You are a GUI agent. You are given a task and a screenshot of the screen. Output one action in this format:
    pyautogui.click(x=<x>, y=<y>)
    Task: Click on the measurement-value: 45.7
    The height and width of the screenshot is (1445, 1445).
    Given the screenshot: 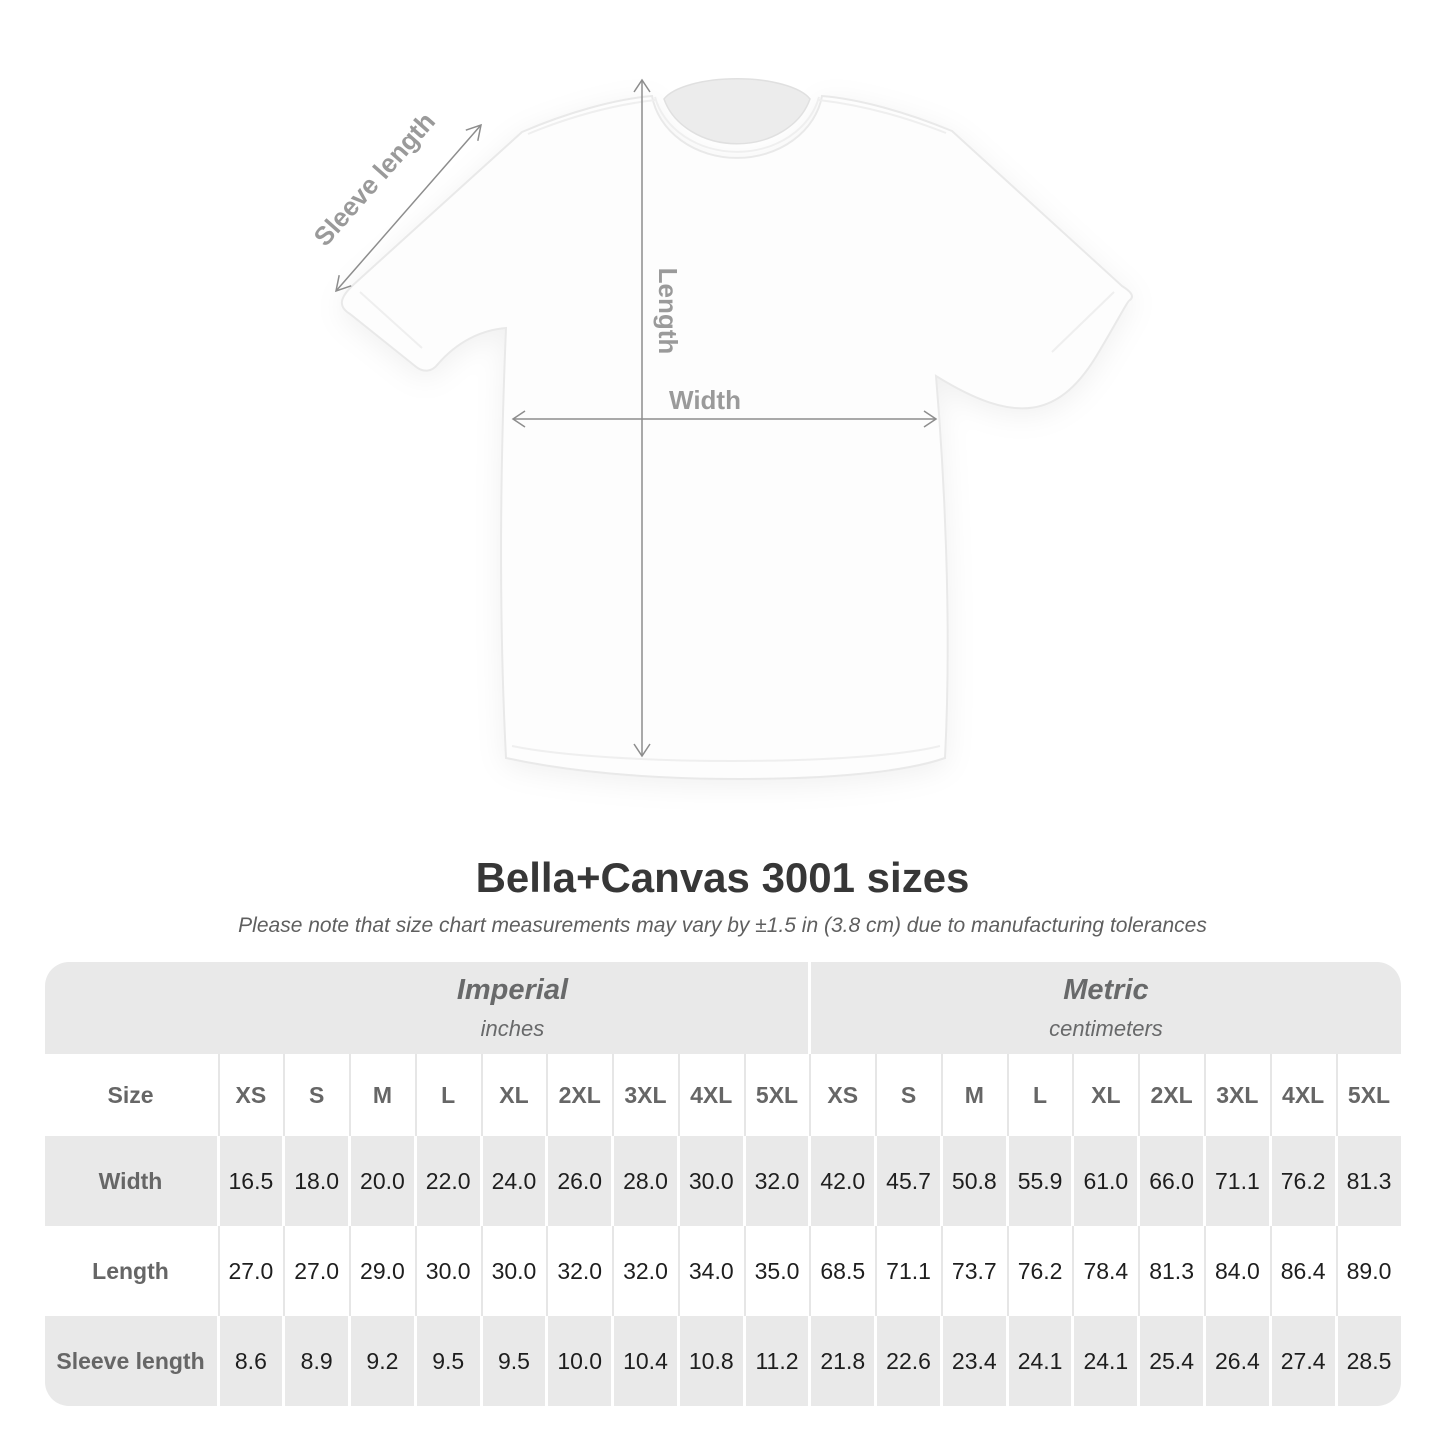 What is the action you would take?
    pyautogui.click(x=908, y=1181)
    